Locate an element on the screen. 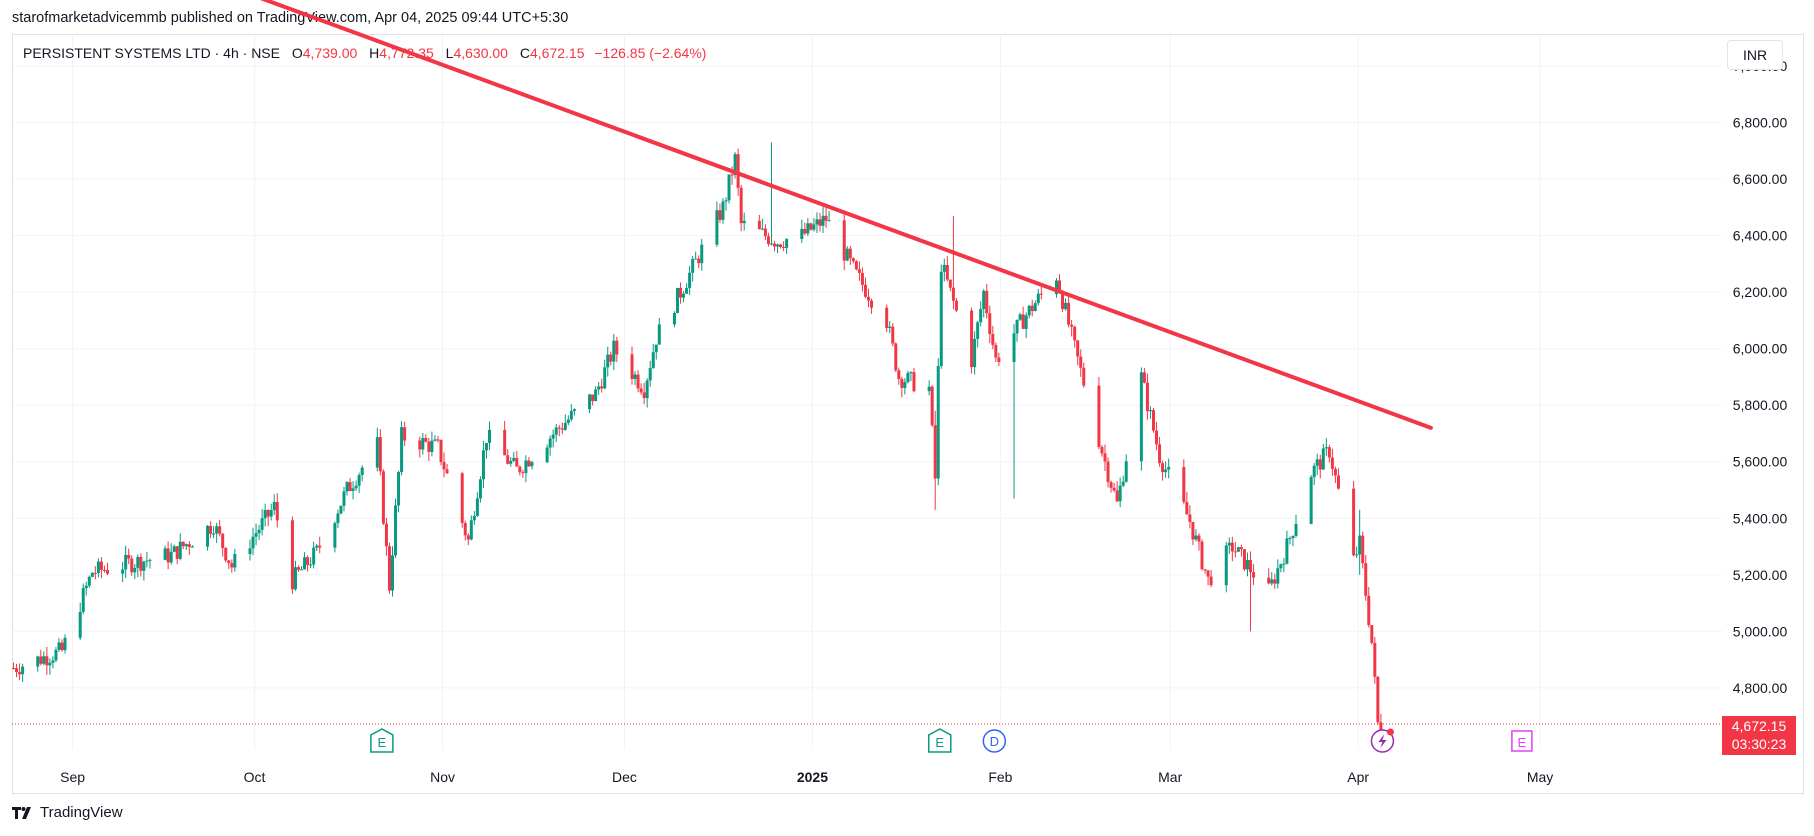 This screenshot has height=836, width=1814. lightning-marker-icon is located at coordinates (1382, 740).